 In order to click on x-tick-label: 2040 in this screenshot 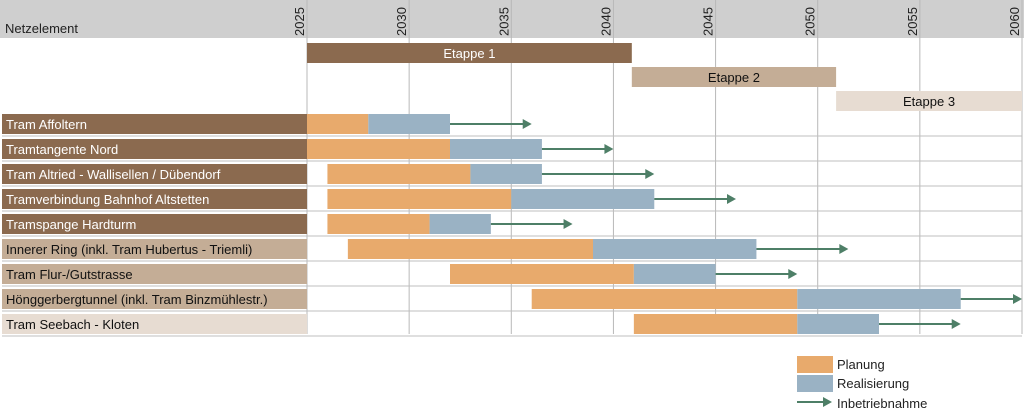, I will do `click(605, 21)`.